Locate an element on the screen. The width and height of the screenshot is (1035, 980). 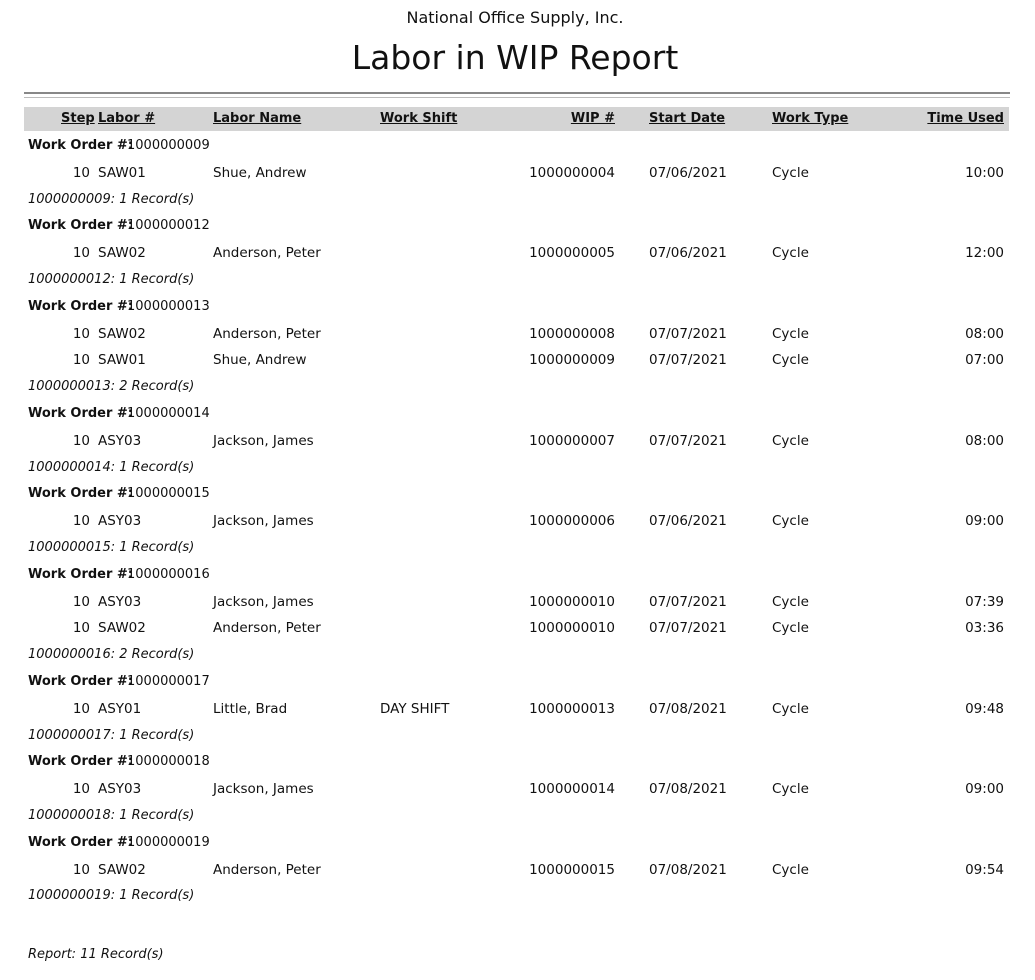
group-footer: 1000000013: 2 Record(s) is located at coordinates (517, 388).